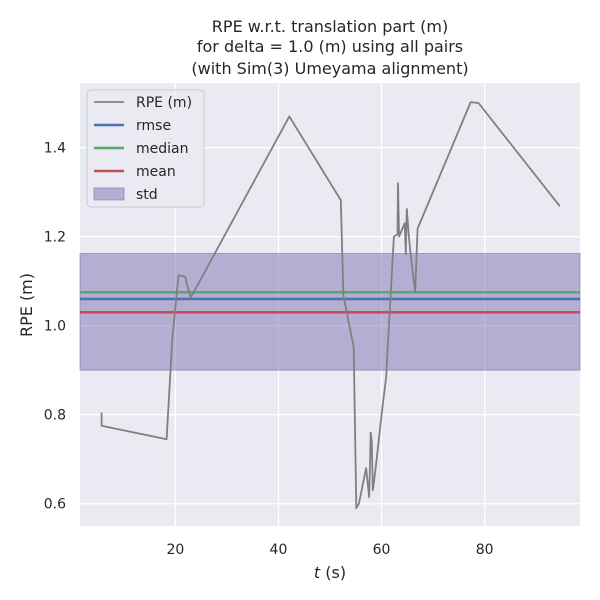 This screenshot has height=600, width=600. What do you see at coordinates (156, 172) in the screenshot?
I see `legend-label-mean: mean` at bounding box center [156, 172].